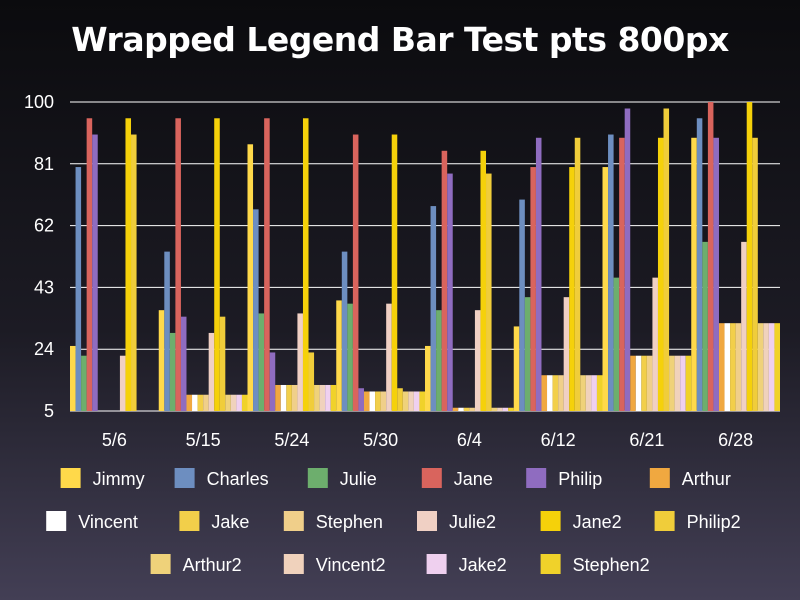 Image resolution: width=800 pixels, height=600 pixels. I want to click on legend-item: Stephen2, so click(595, 564).